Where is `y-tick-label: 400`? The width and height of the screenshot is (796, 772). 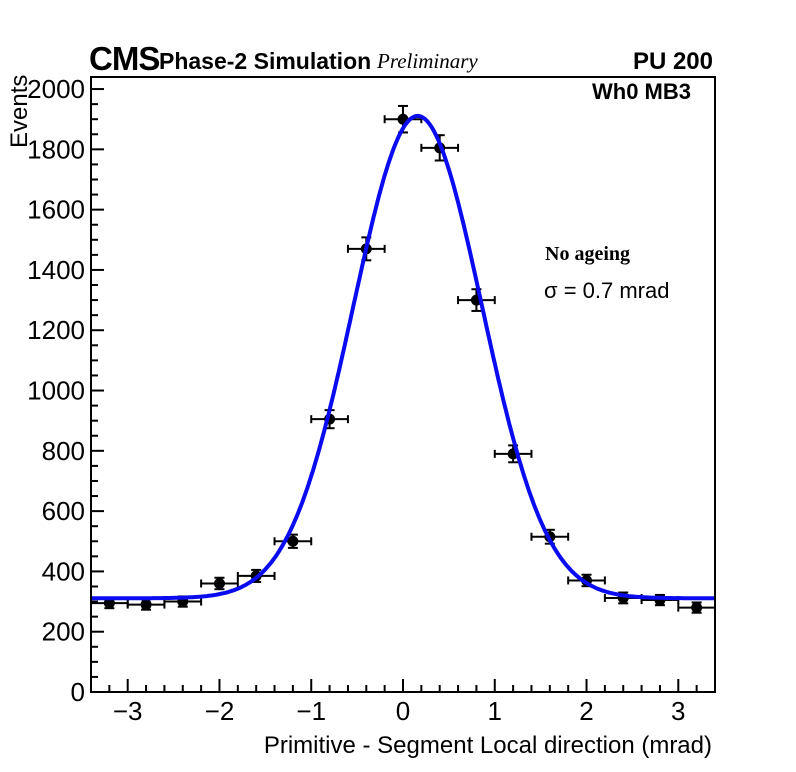
y-tick-label: 400 is located at coordinates (63, 571).